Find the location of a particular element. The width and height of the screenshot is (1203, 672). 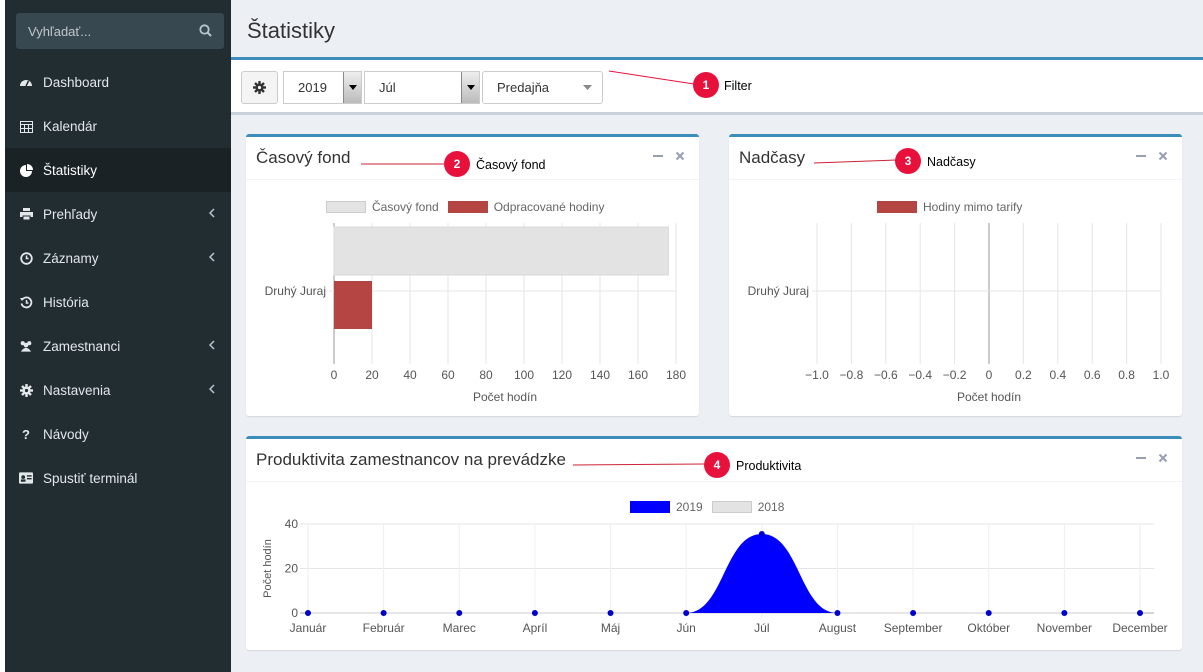

chart-legend: Časový fond Odpracované hodiny is located at coordinates (465, 207).